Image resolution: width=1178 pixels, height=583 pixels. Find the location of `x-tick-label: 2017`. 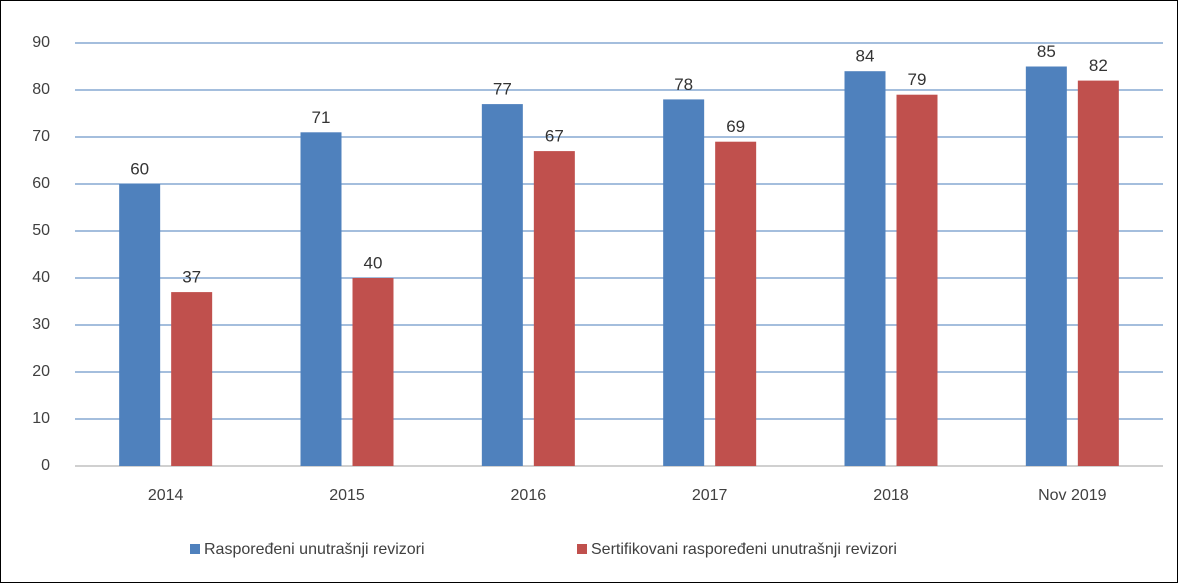

x-tick-label: 2017 is located at coordinates (710, 495).